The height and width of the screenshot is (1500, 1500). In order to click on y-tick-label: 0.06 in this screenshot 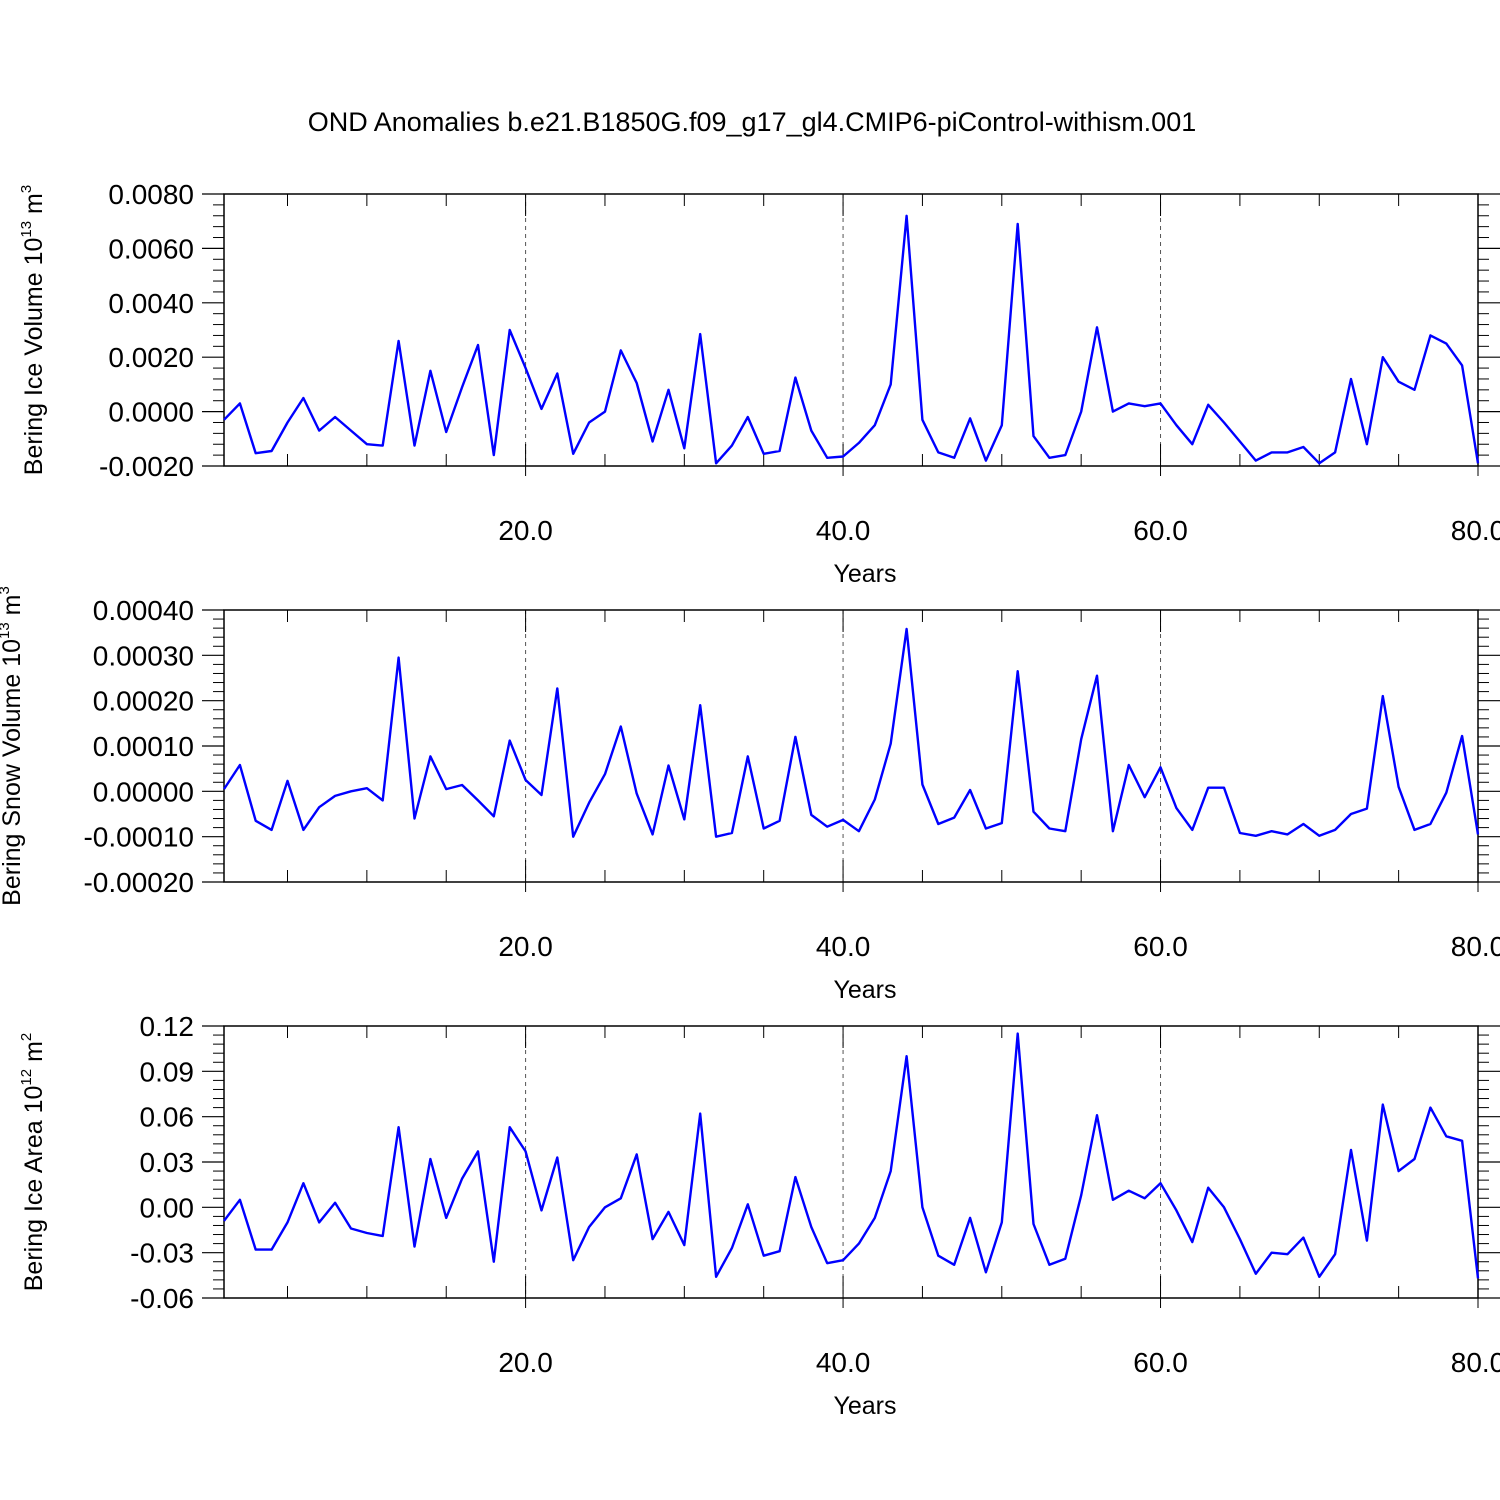, I will do `click(167, 1117)`.